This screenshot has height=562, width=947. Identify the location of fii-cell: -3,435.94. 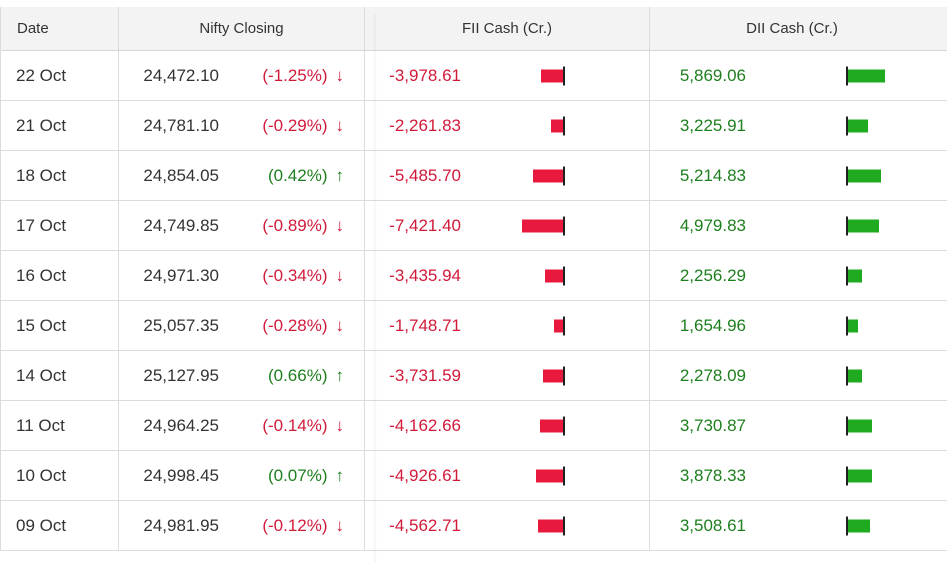
(507, 275).